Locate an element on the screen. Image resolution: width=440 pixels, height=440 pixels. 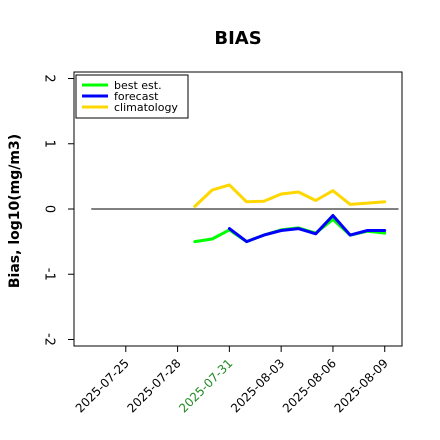
x-tick-label: 2025-08-03 is located at coordinates (257, 385).